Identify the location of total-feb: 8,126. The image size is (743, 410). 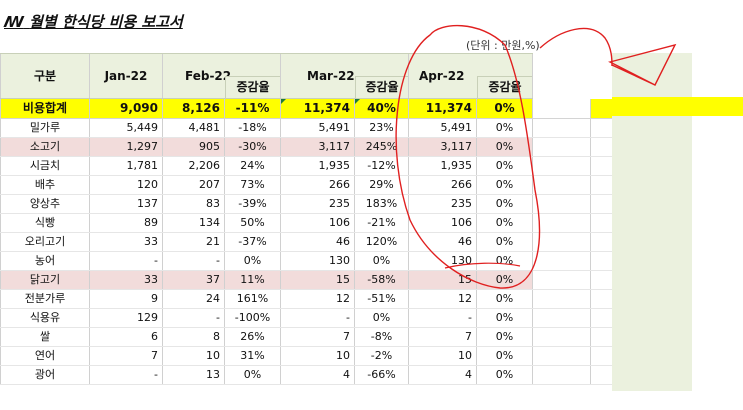
(193, 108).